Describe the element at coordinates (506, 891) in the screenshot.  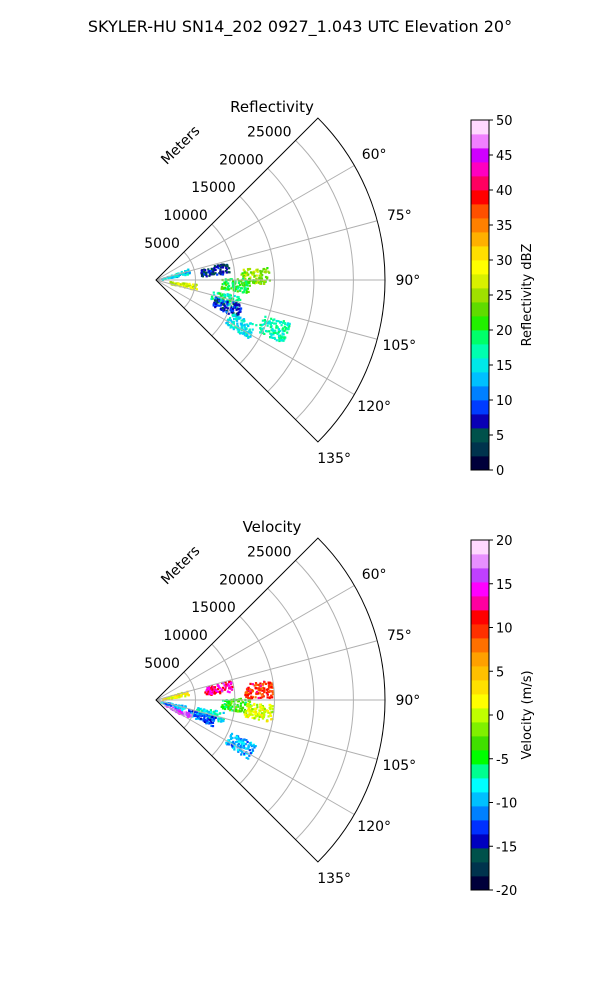
I see `colorbar-tick-label: -20` at that location.